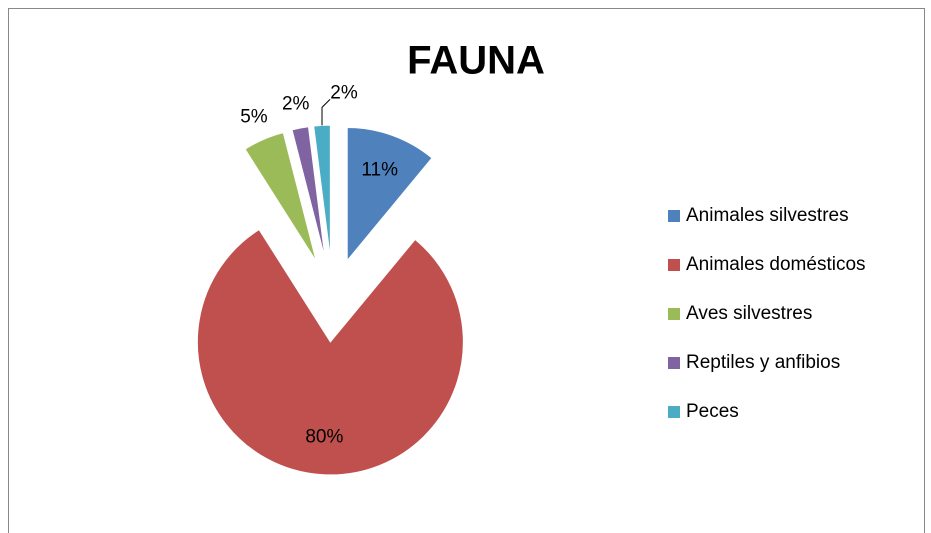 The height and width of the screenshot is (533, 931). Describe the element at coordinates (763, 362) in the screenshot. I see `legend-label: Reptiles y anfibios` at that location.